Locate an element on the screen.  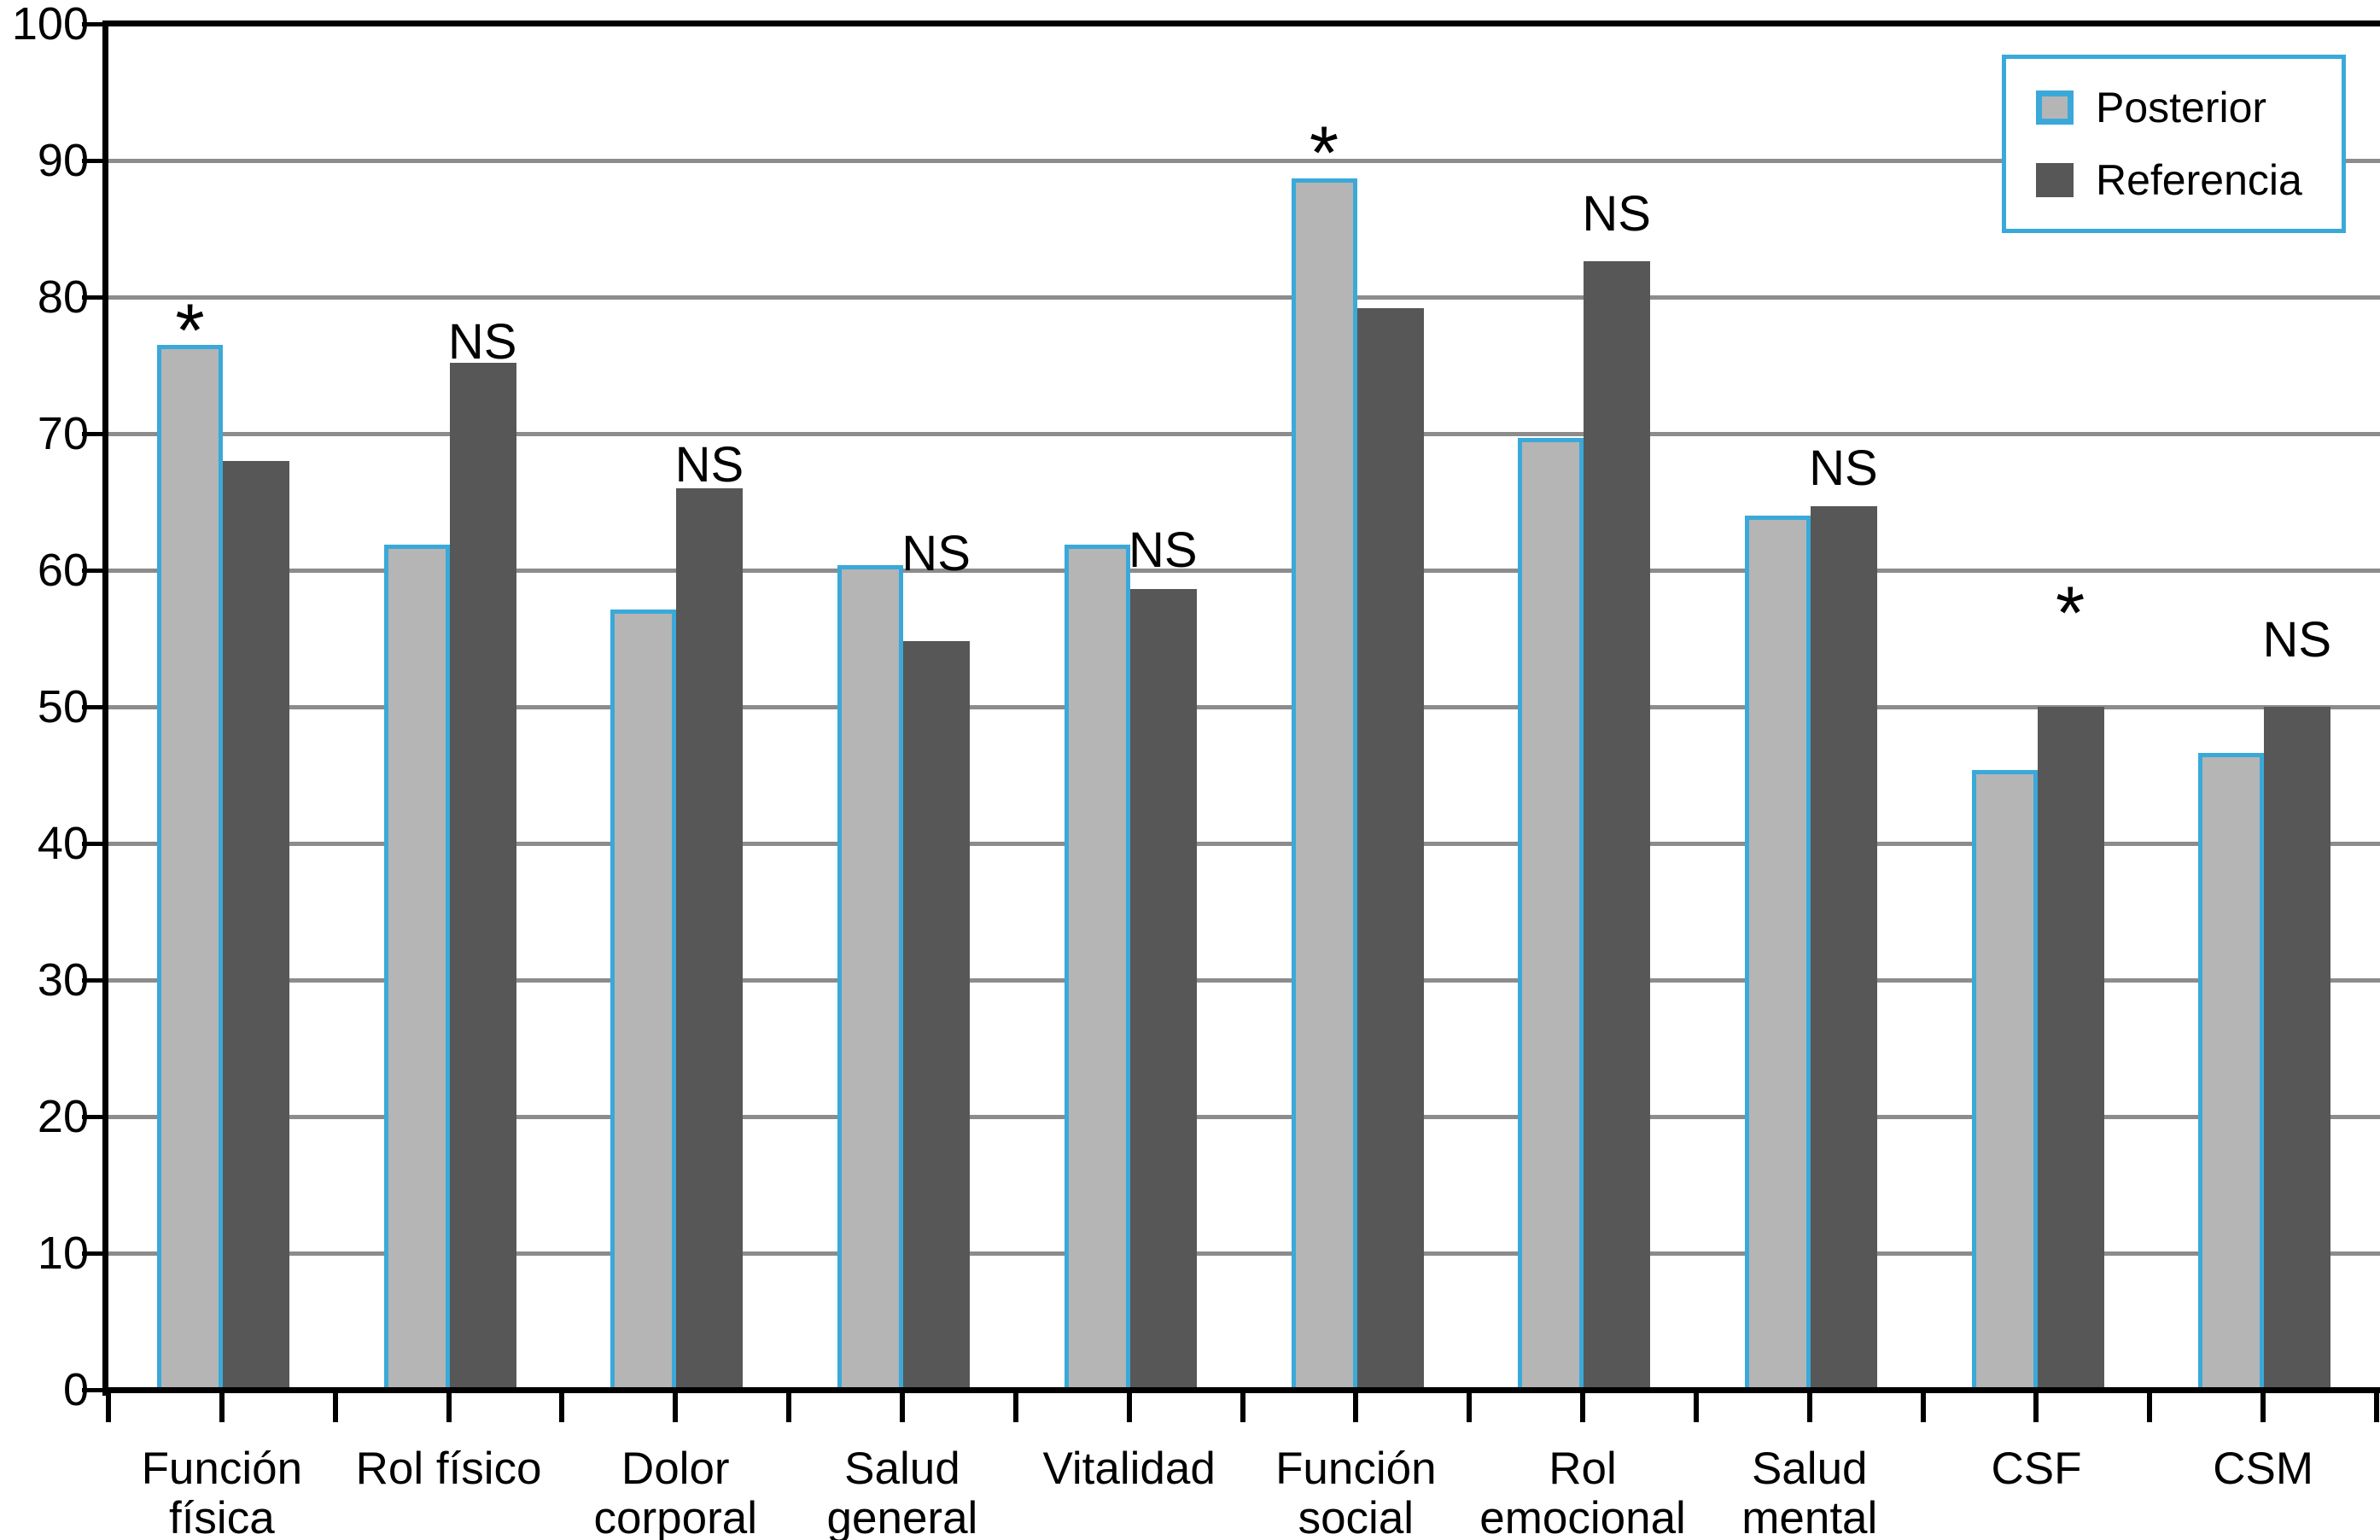
y-axis-label-90: 90 is located at coordinates (63, 160).